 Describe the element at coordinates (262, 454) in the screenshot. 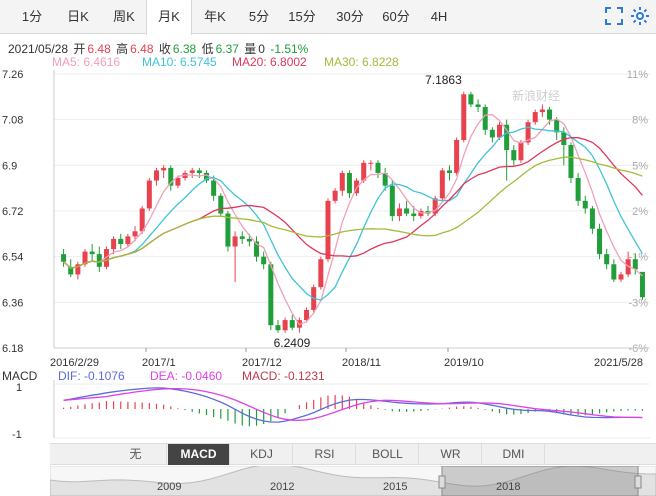

I see `indicator-tab-kdj: KDJ` at that location.